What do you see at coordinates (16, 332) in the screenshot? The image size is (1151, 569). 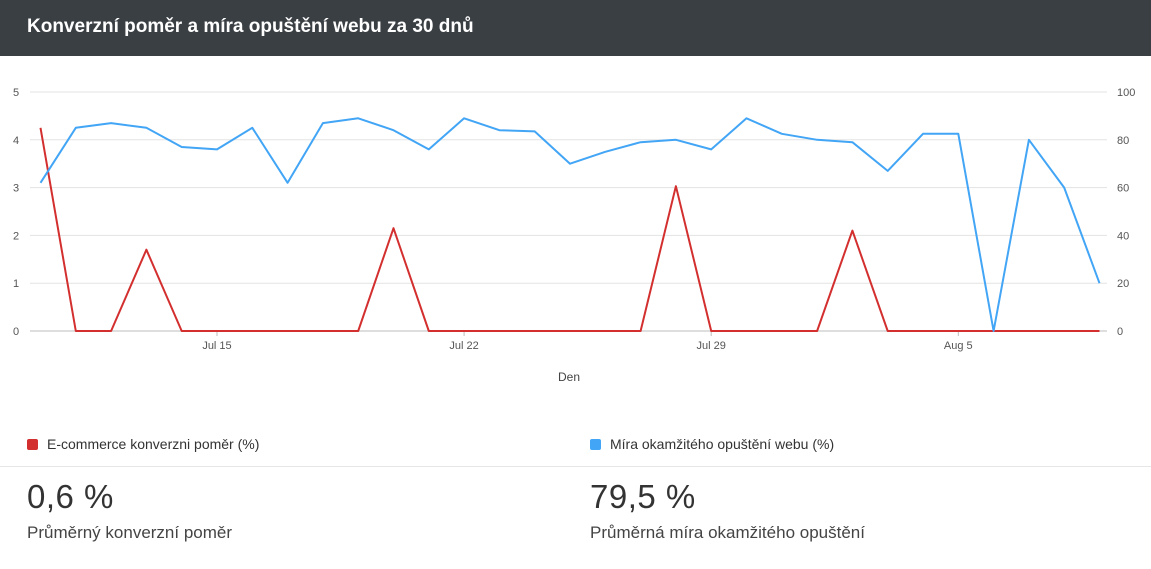 I see `left-tick-label: 0` at bounding box center [16, 332].